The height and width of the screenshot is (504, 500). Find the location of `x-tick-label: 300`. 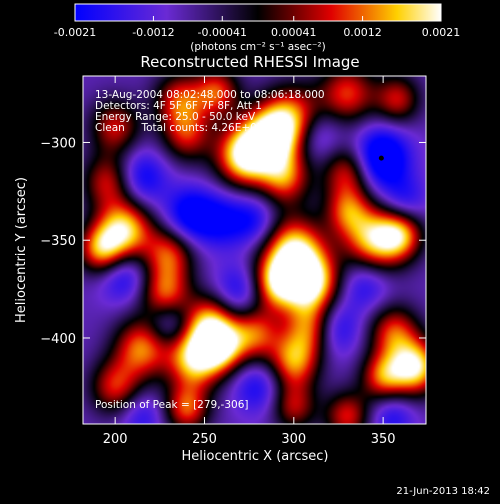

x-tick-label: 300 is located at coordinates (293, 439).